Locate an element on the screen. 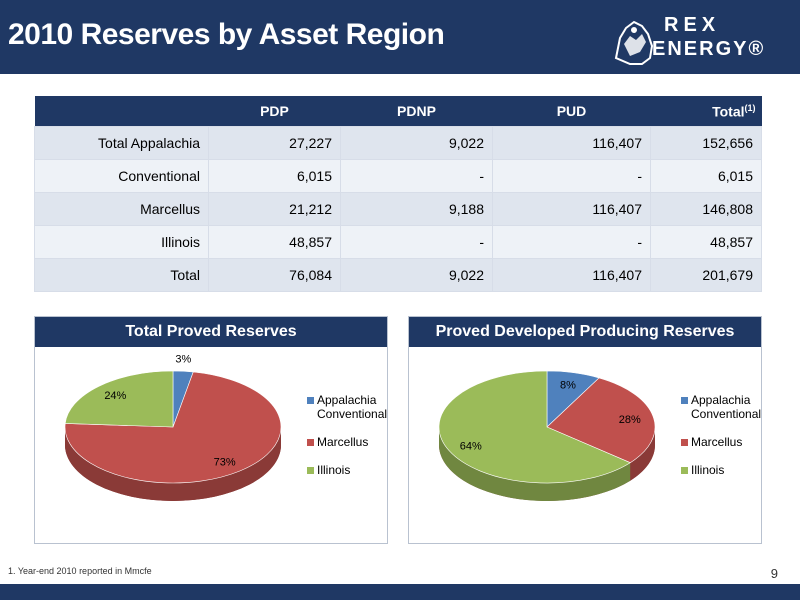  table-cell: Illinois is located at coordinates (121, 242).